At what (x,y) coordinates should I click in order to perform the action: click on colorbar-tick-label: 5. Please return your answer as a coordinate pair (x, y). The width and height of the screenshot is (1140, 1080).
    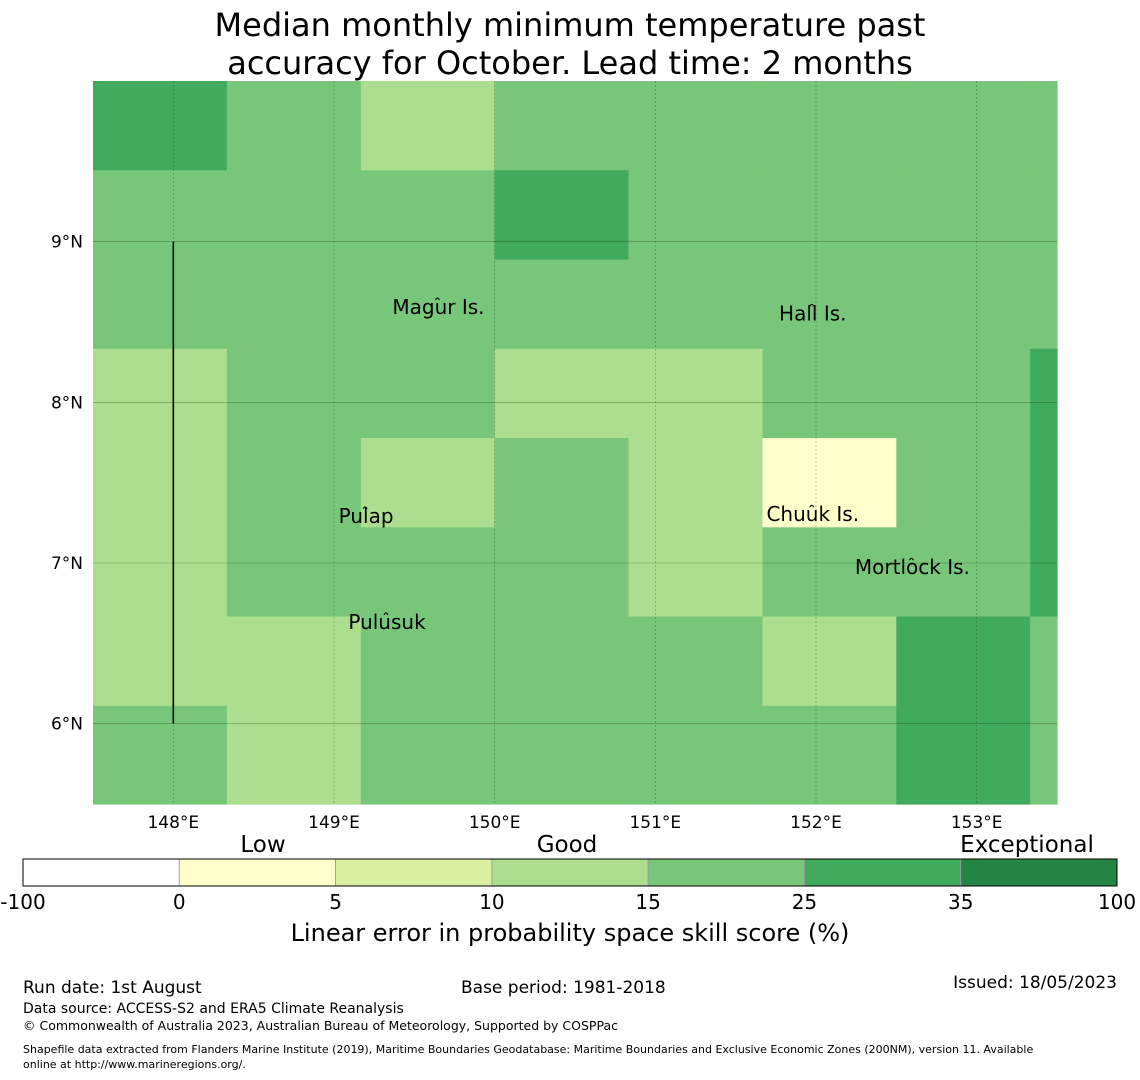
    Looking at the image, I should click on (335, 902).